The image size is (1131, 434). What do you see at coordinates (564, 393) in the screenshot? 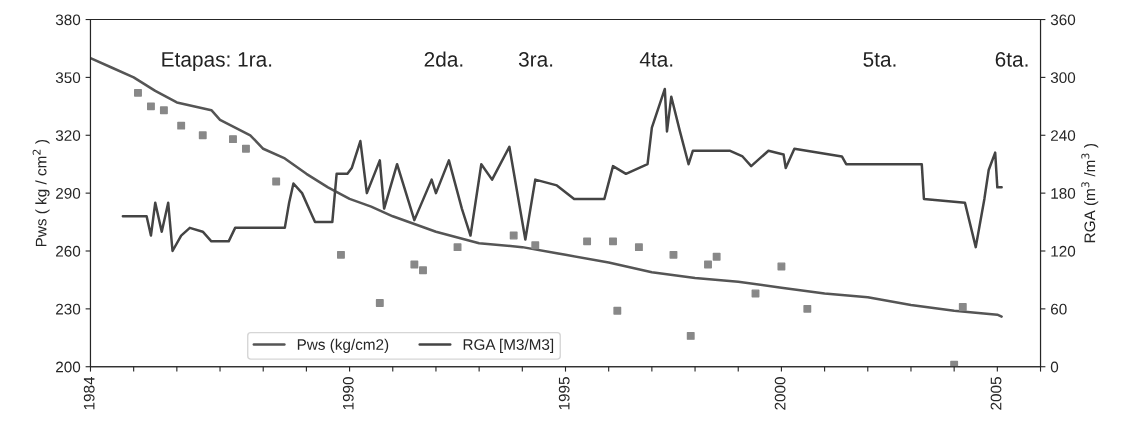
I see `x-tick-label: 1995` at bounding box center [564, 393].